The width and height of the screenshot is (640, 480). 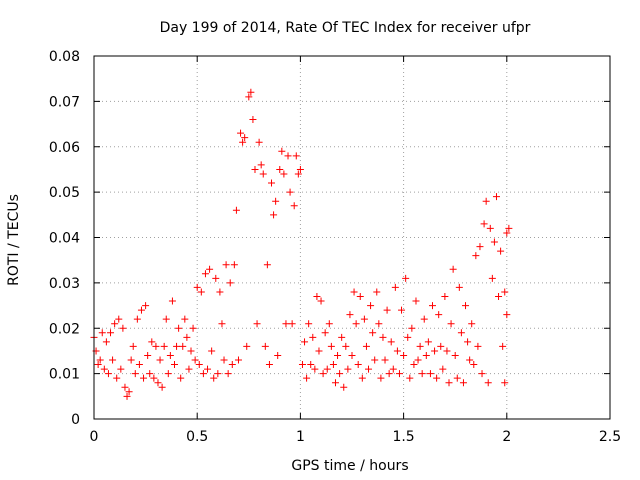 What do you see at coordinates (300, 437) in the screenshot?
I see `x-tick-label: 1` at bounding box center [300, 437].